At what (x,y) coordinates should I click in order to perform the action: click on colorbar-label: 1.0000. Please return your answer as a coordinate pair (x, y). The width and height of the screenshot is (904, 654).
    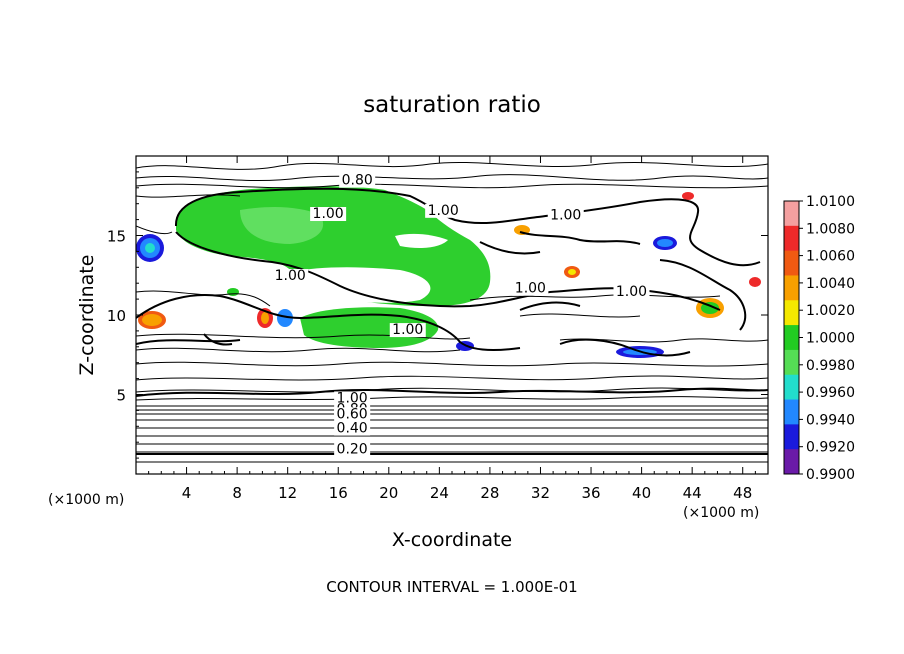
    Looking at the image, I should click on (830, 339).